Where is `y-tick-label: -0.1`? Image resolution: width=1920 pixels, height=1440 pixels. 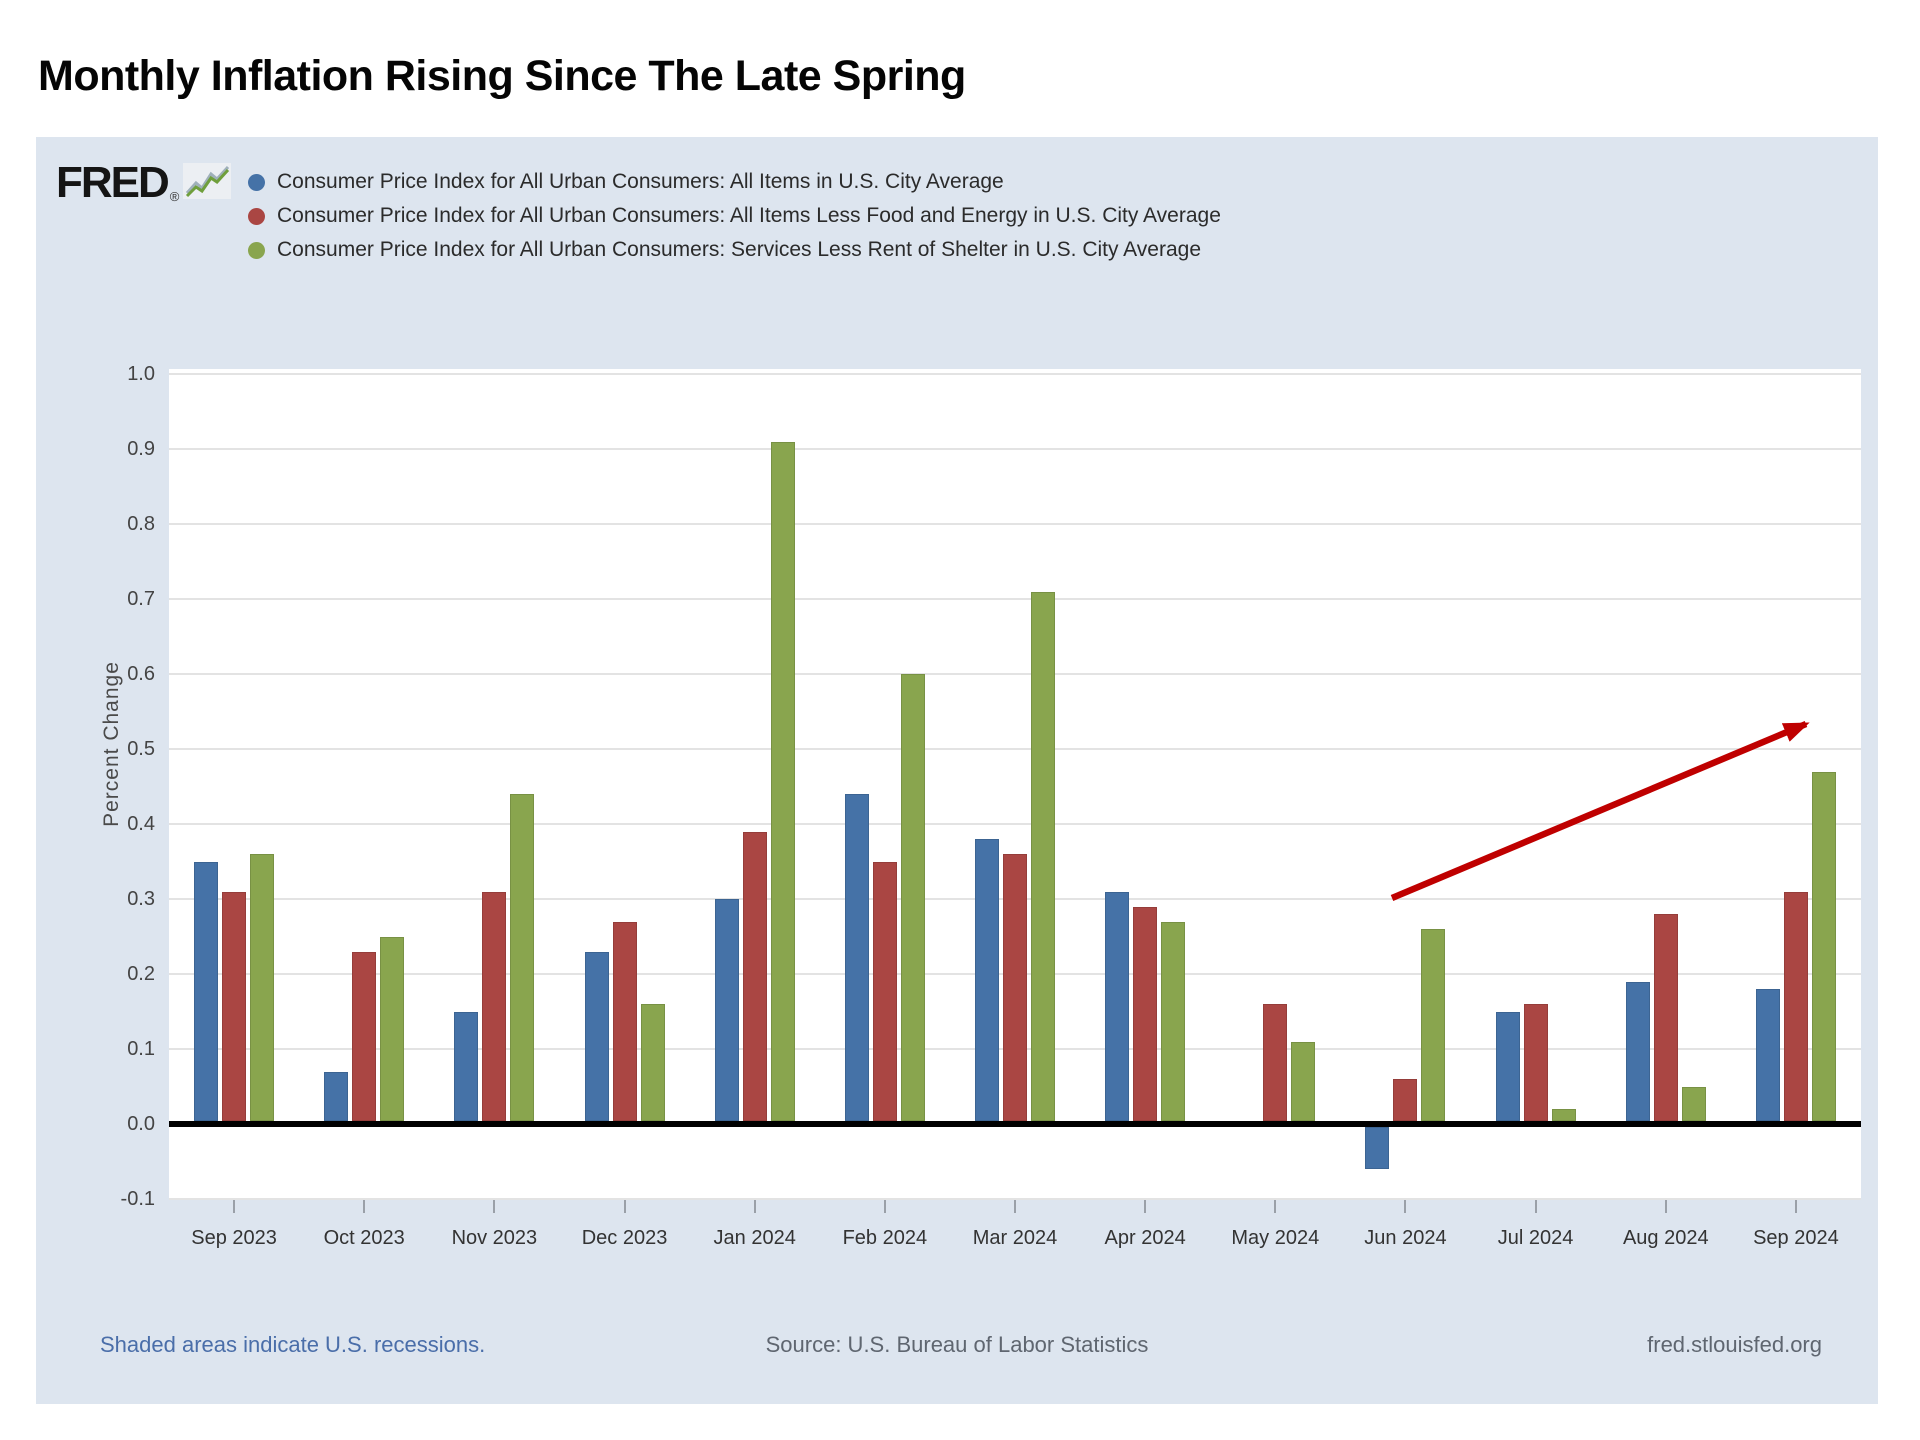
y-tick-label: -0.1 is located at coordinates (137, 1199).